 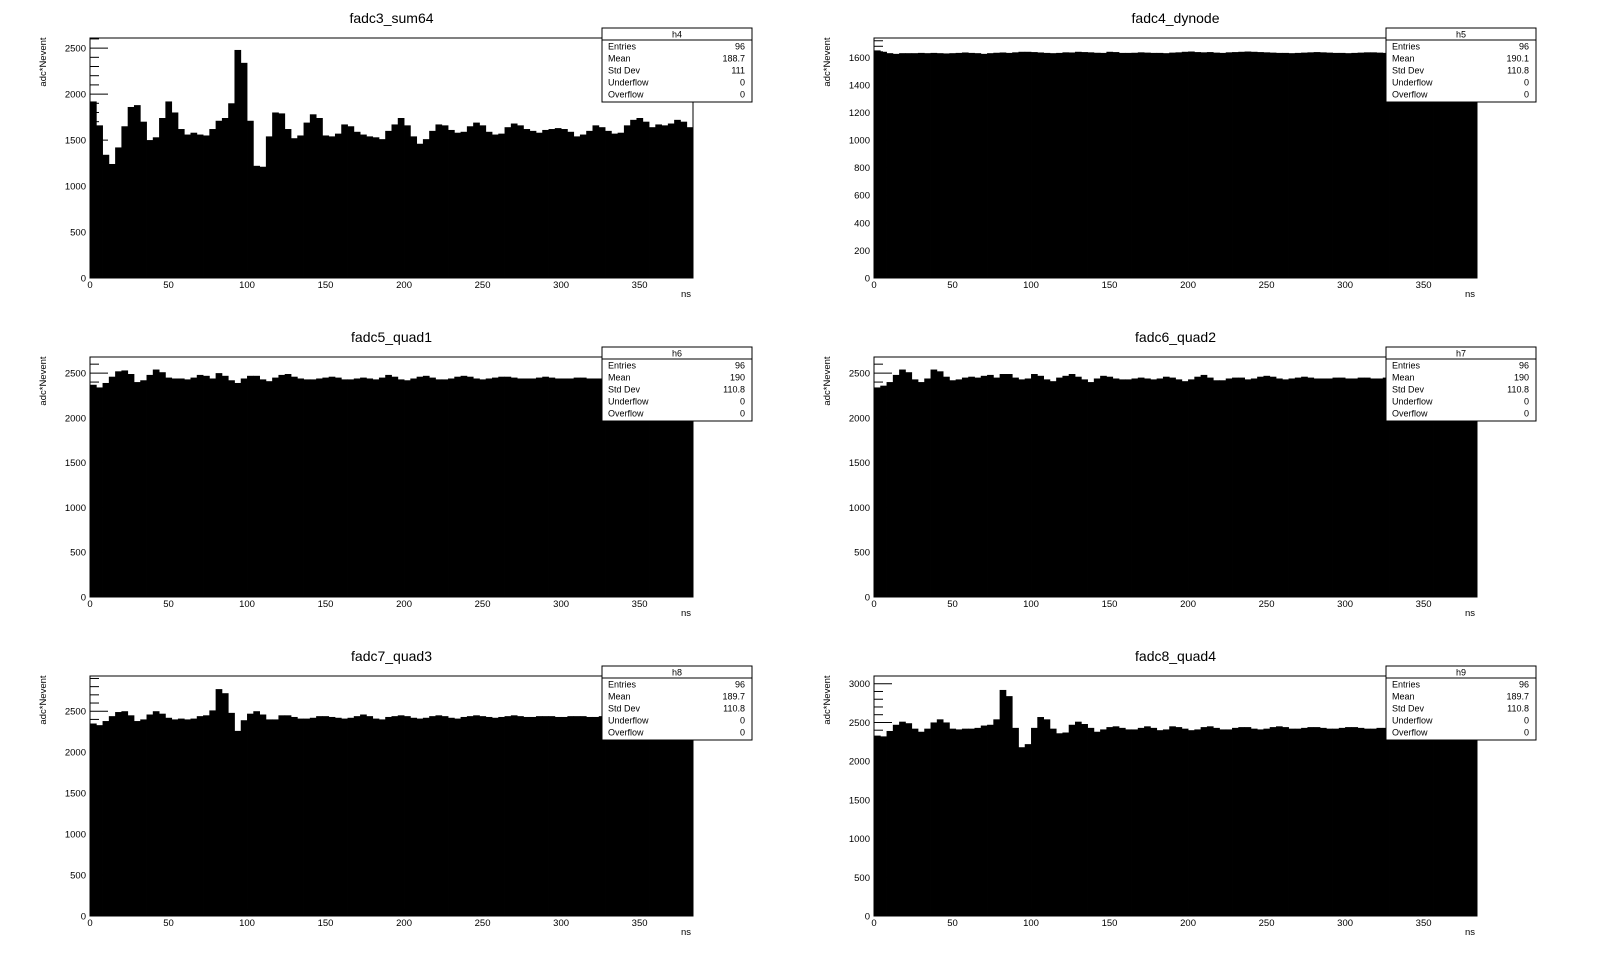 I want to click on stats-label-mean: Mean, so click(x=619, y=697).